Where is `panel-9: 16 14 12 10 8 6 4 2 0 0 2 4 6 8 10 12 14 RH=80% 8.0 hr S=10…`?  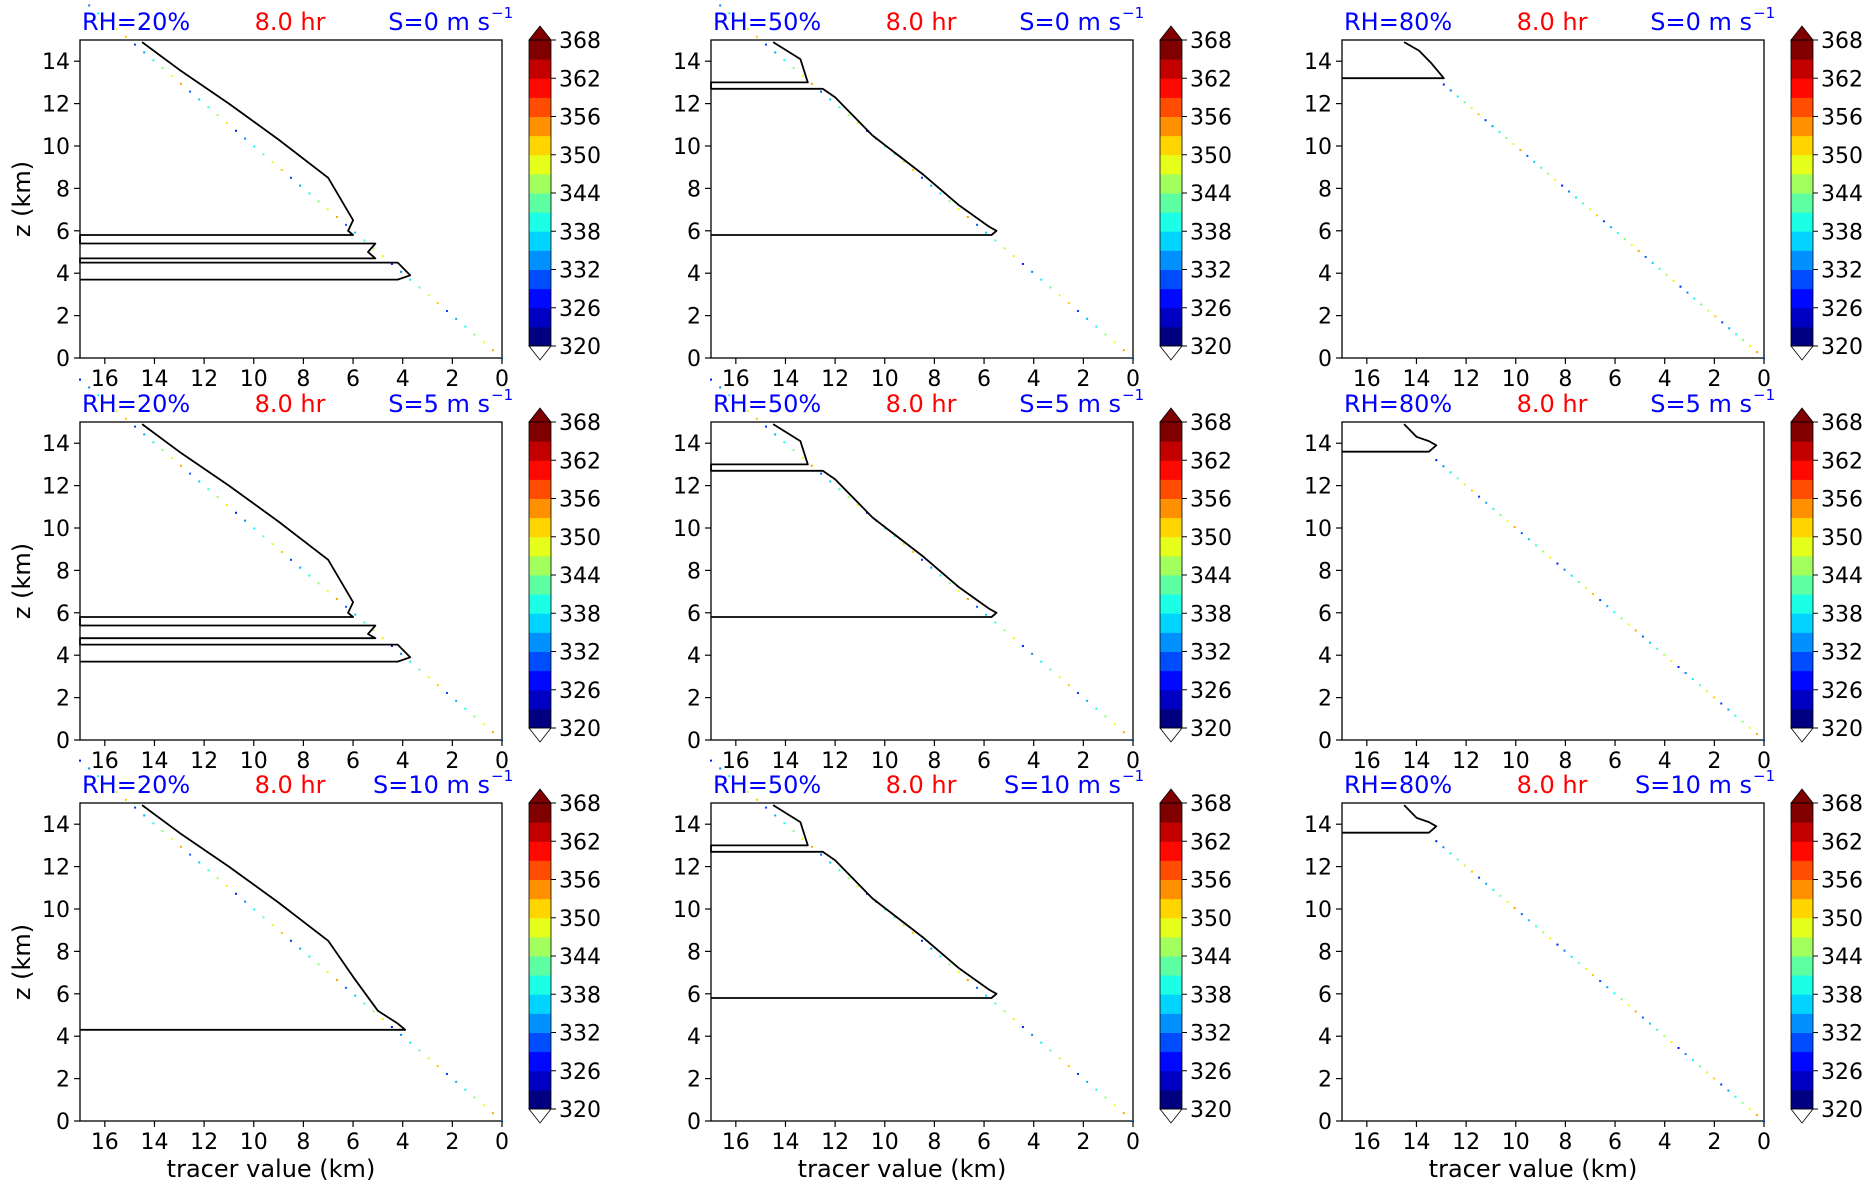
panel-9: 16 14 12 10 8 6 4 2 0 0 2 4 6 8 10 12 14 RH=80% 8.0 hr S=10… is located at coordinates (1583, 975).